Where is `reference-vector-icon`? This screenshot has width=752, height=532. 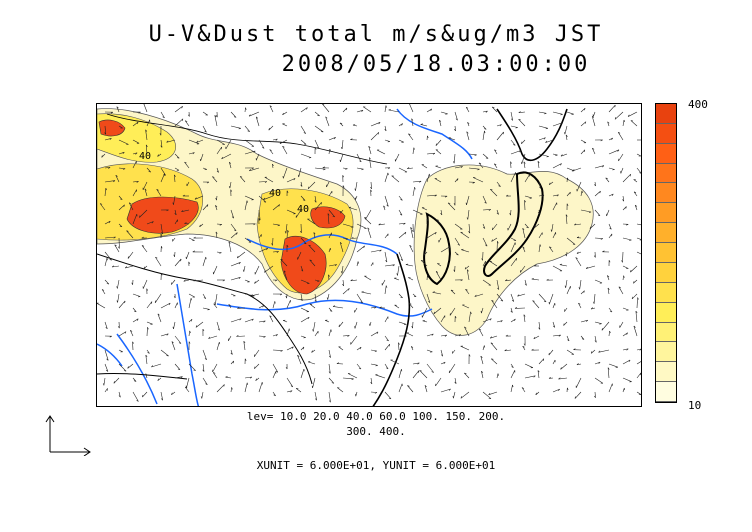 reference-vector-icon is located at coordinates (68, 435).